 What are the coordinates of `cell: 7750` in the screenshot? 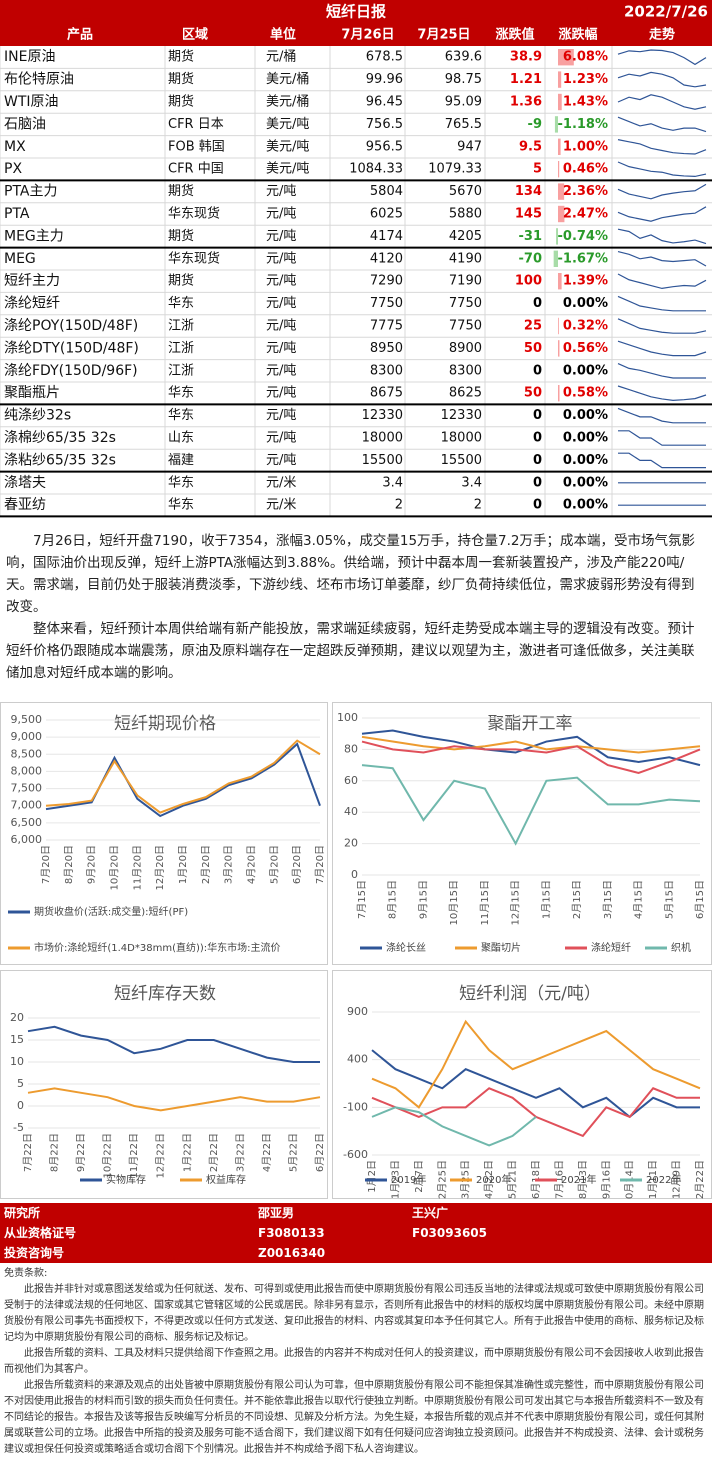 It's located at (386, 303).